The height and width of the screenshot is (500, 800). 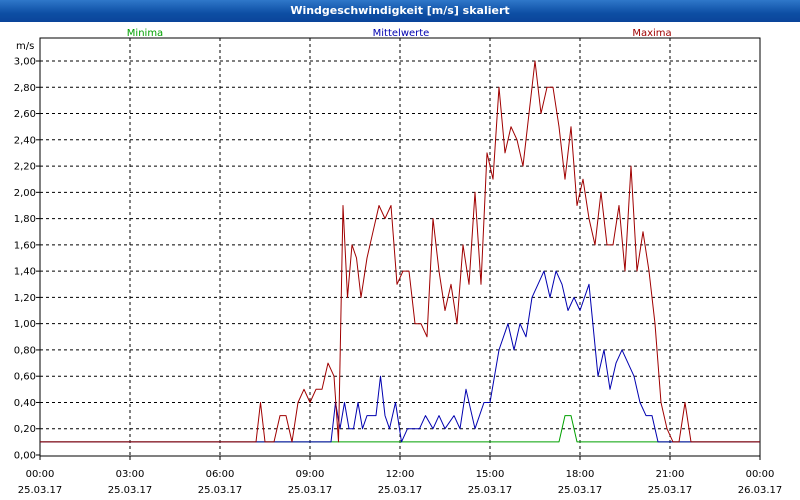 I want to click on x-tick-time-label: 12:00, so click(x=400, y=474).